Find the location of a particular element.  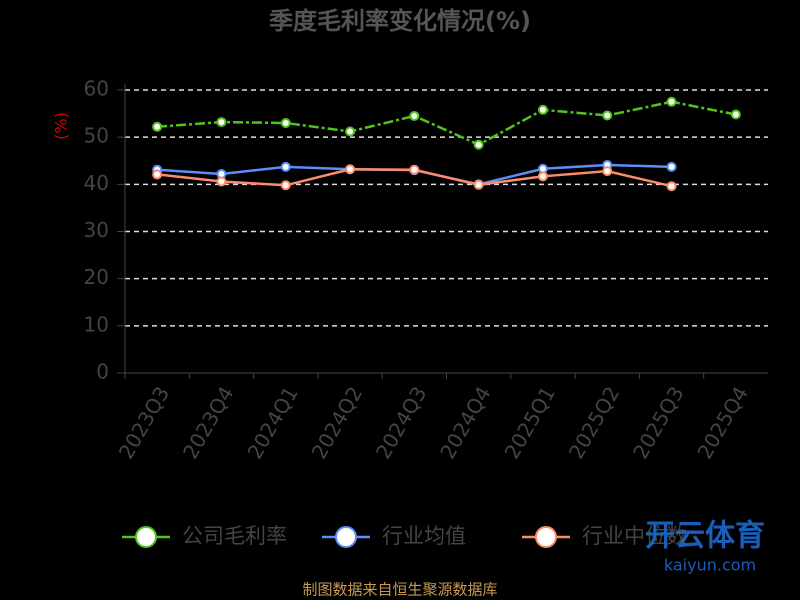

legend-label: 行业中位数 is located at coordinates (634, 536).